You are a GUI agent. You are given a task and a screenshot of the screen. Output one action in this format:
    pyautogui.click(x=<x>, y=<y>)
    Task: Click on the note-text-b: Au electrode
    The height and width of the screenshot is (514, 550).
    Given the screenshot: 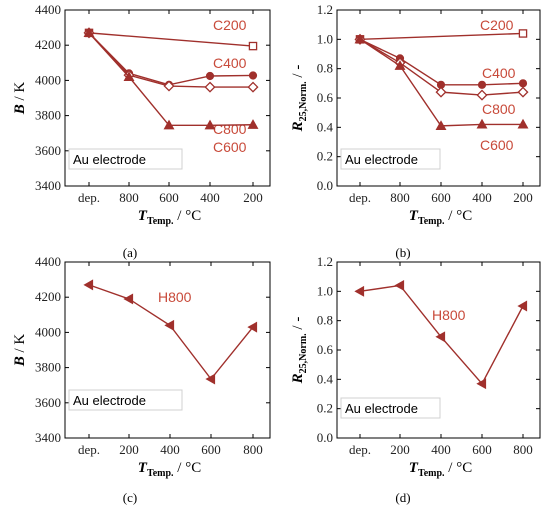 What is the action you would take?
    pyautogui.click(x=381, y=159)
    